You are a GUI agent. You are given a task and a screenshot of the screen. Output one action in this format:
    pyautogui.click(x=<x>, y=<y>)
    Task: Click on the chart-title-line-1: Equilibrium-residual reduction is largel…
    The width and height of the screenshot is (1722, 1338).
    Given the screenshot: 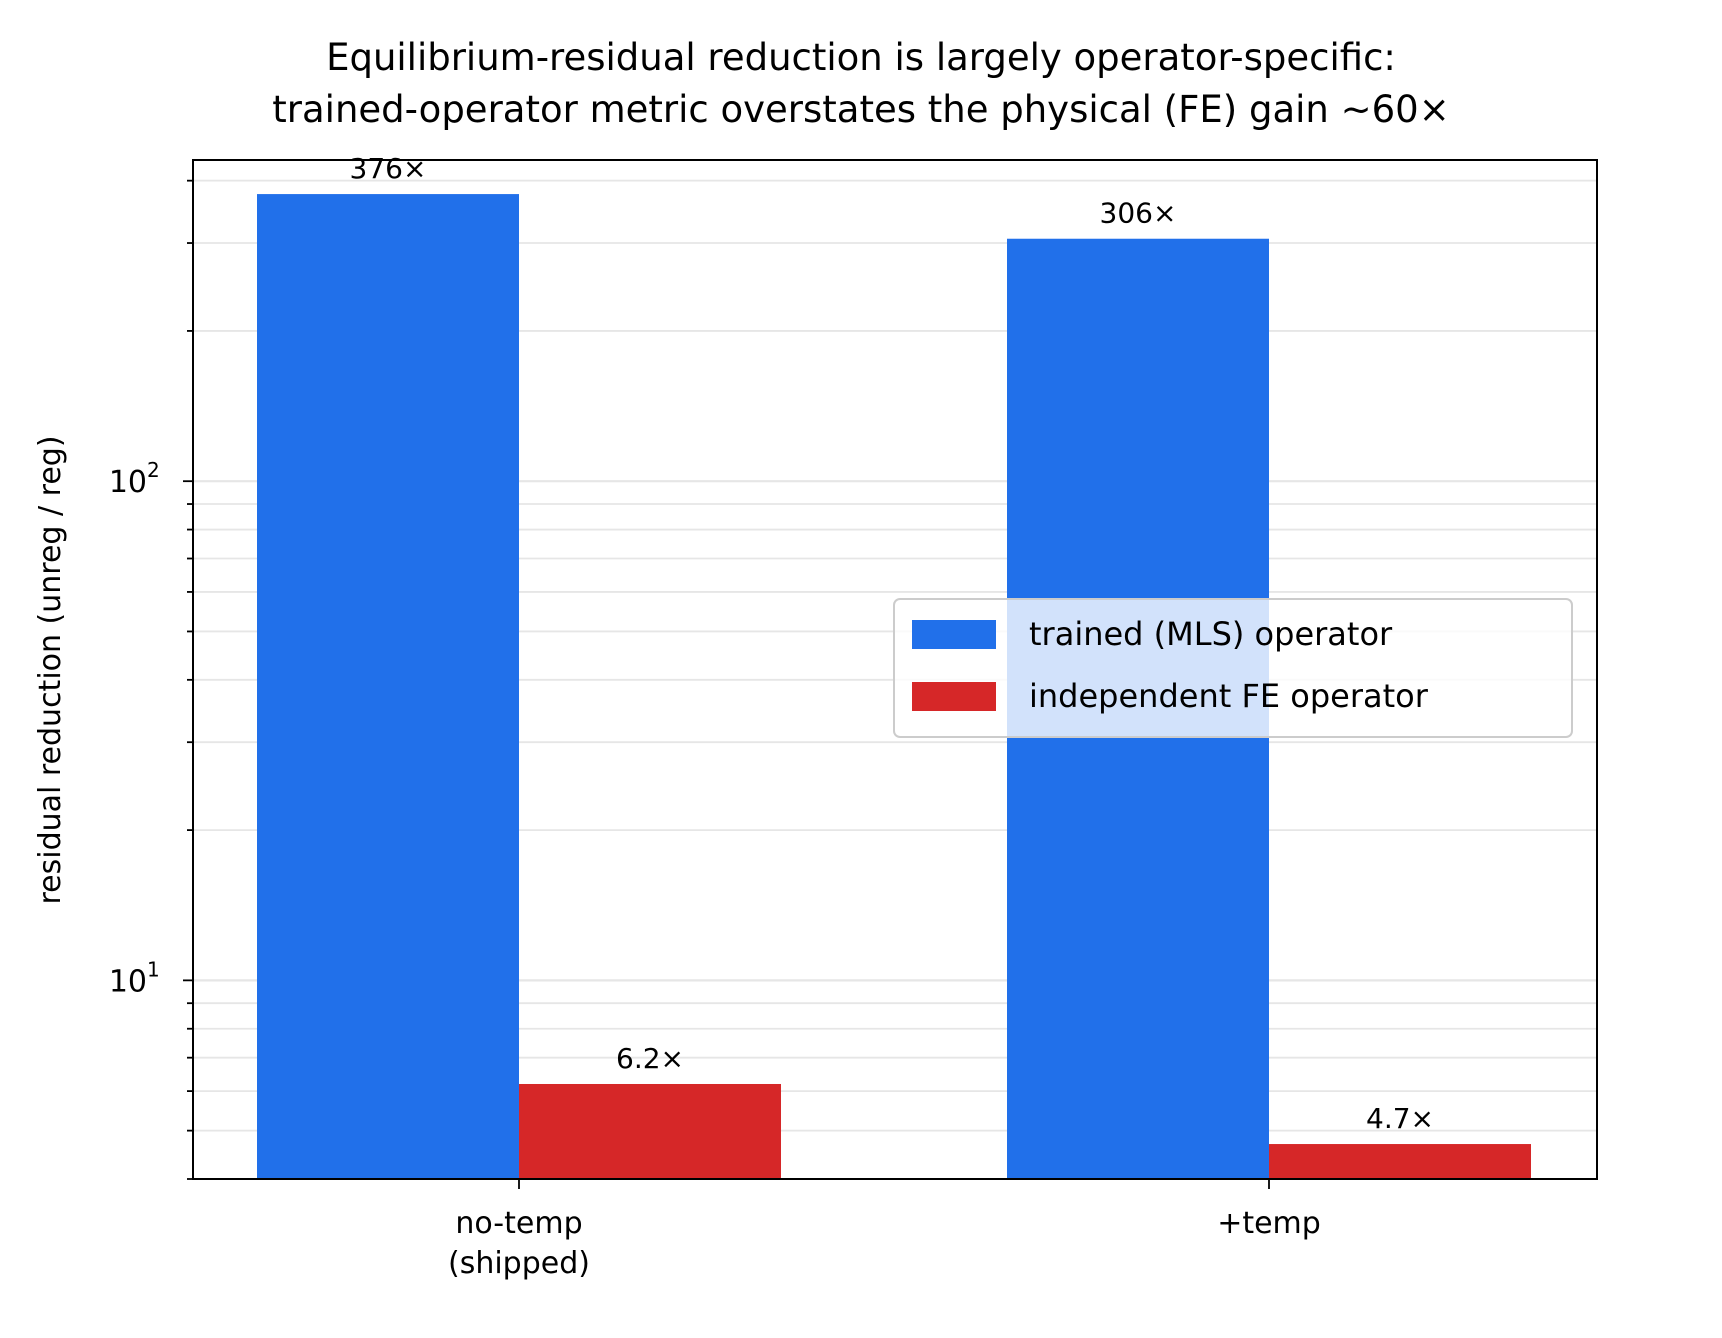 What is the action you would take?
    pyautogui.click(x=861, y=57)
    